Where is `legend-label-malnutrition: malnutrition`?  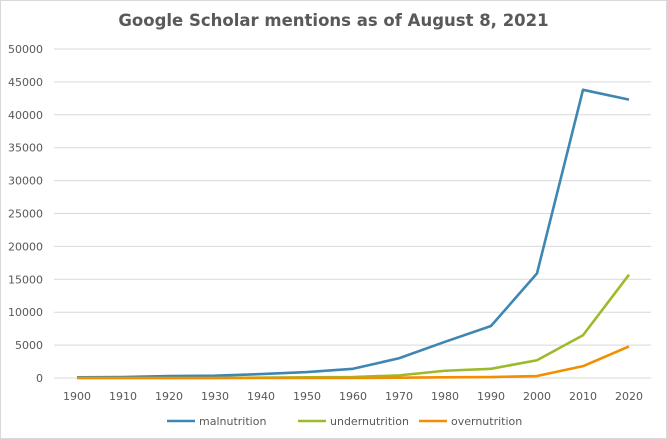 legend-label-malnutrition: malnutrition is located at coordinates (232, 421).